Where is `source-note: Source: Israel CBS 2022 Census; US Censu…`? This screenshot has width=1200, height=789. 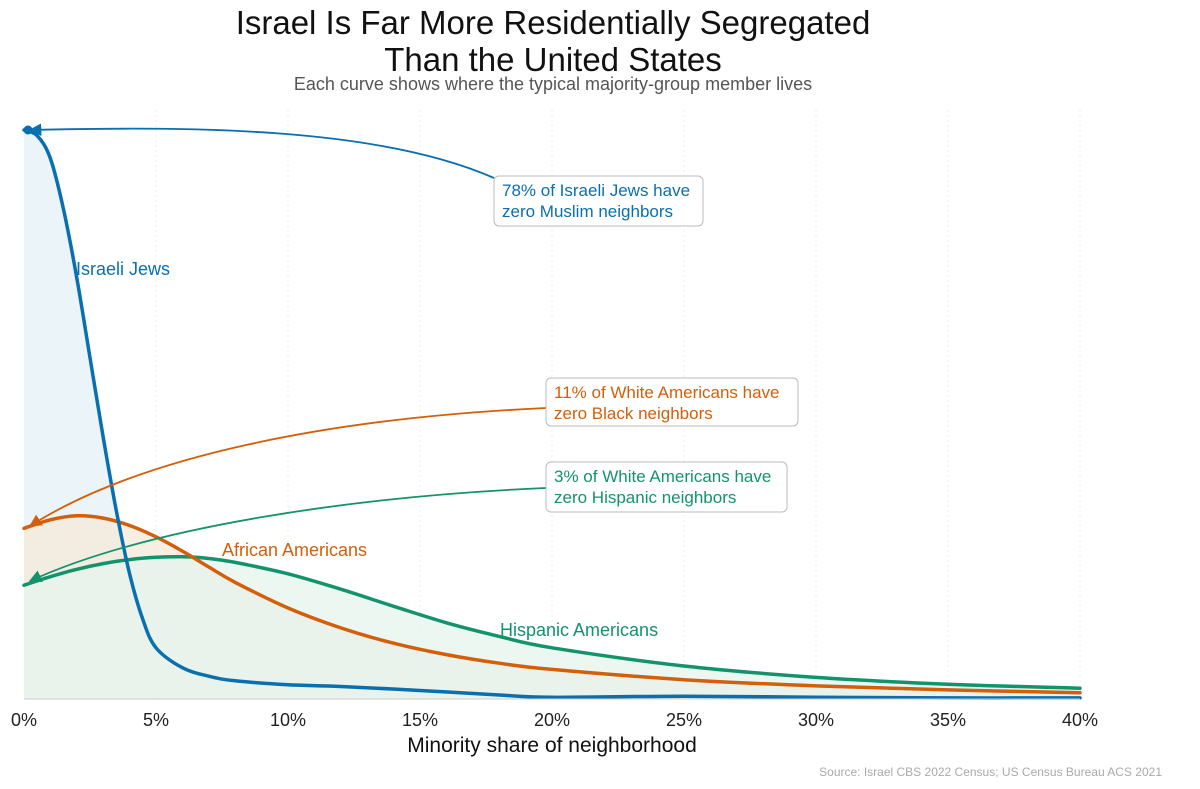 source-note: Source: Israel CBS 2022 Census; US Censu… is located at coordinates (990, 772).